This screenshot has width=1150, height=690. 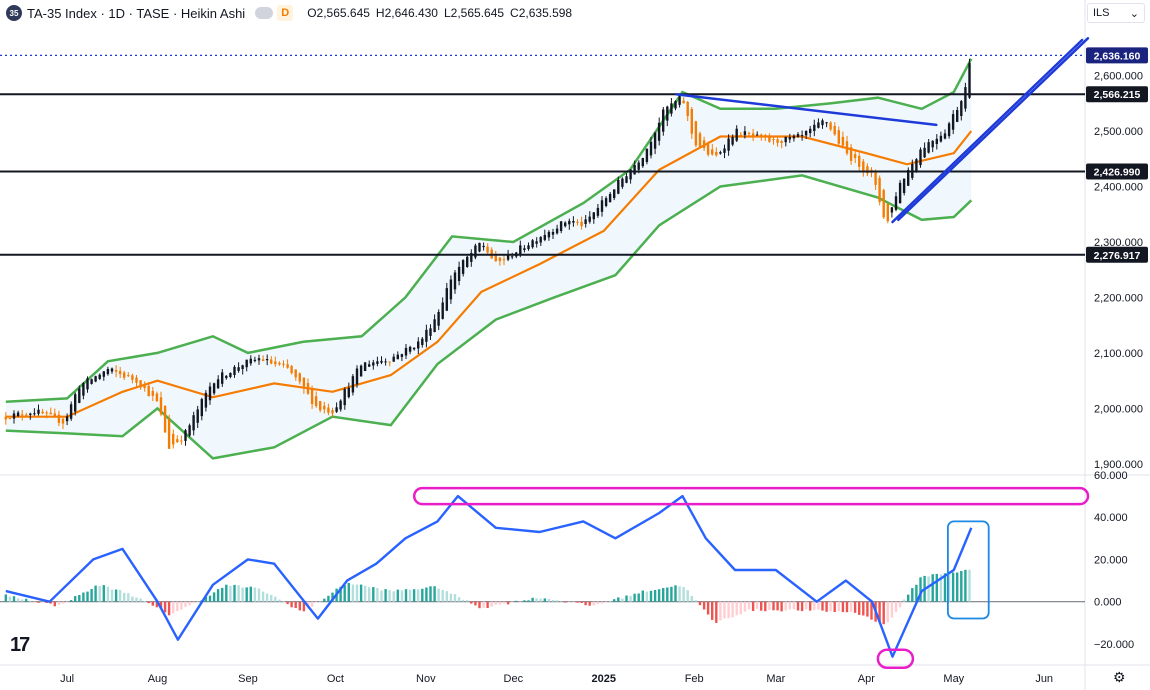 I want to click on highlight-level-box, so click(x=751, y=496).